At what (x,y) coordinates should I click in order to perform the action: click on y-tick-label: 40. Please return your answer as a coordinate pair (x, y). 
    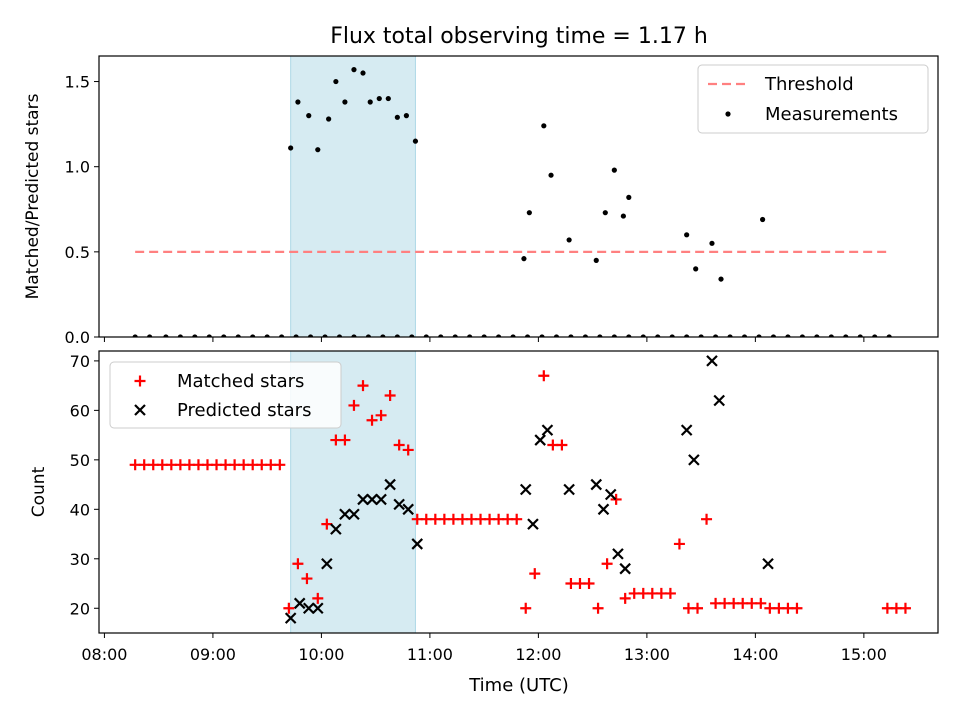
    Looking at the image, I should click on (80, 509).